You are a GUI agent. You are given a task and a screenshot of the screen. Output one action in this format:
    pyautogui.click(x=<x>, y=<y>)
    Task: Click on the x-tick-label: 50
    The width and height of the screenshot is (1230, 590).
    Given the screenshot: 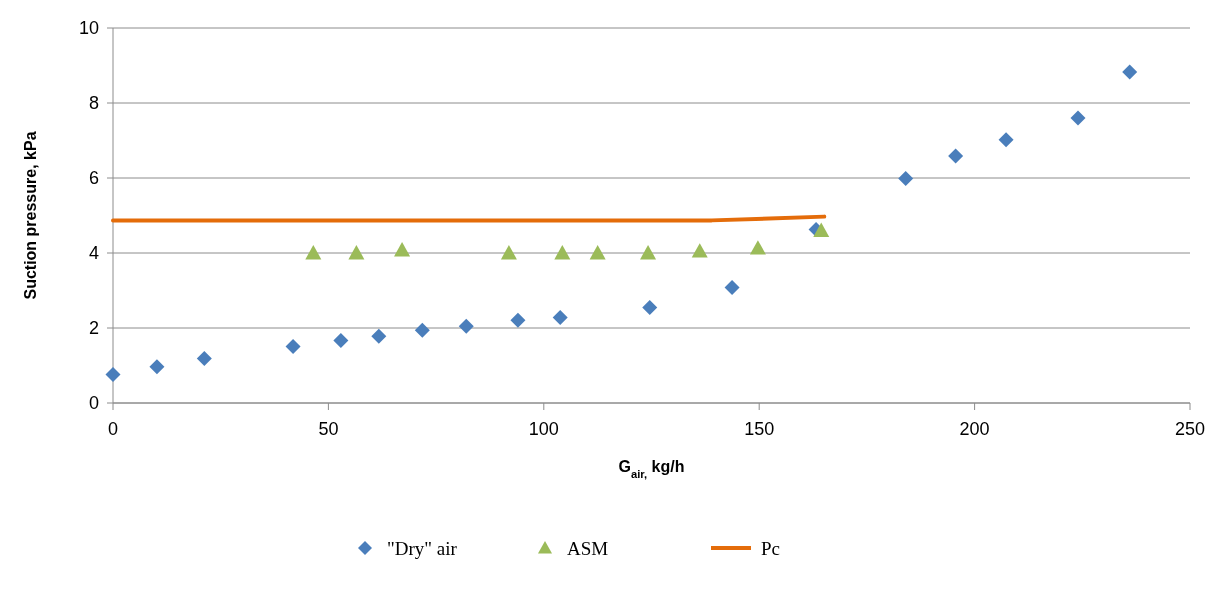 What is the action you would take?
    pyautogui.click(x=328, y=429)
    